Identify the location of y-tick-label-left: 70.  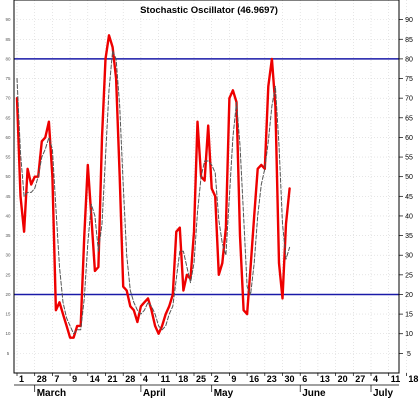
(8, 98).